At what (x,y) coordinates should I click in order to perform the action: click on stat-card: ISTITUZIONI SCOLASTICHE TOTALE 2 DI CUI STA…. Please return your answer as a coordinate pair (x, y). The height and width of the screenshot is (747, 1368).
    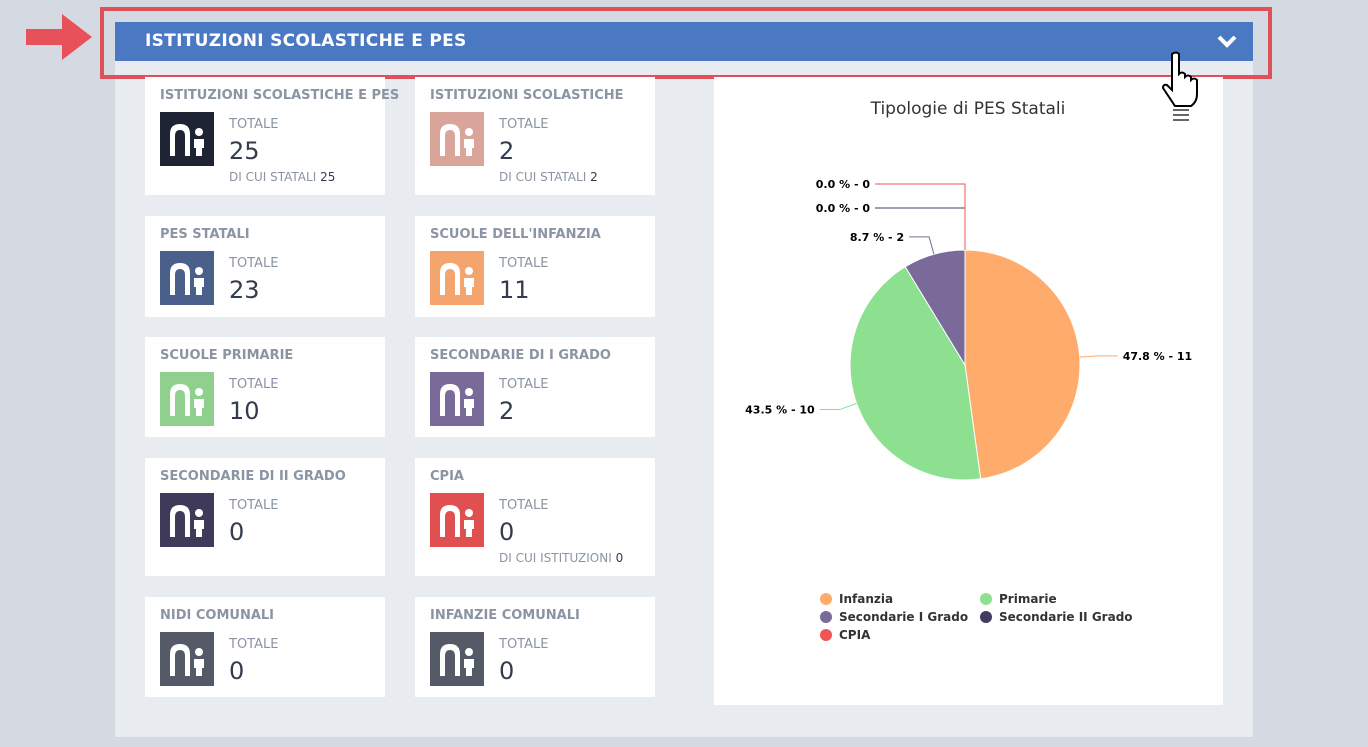
    Looking at the image, I should click on (535, 136).